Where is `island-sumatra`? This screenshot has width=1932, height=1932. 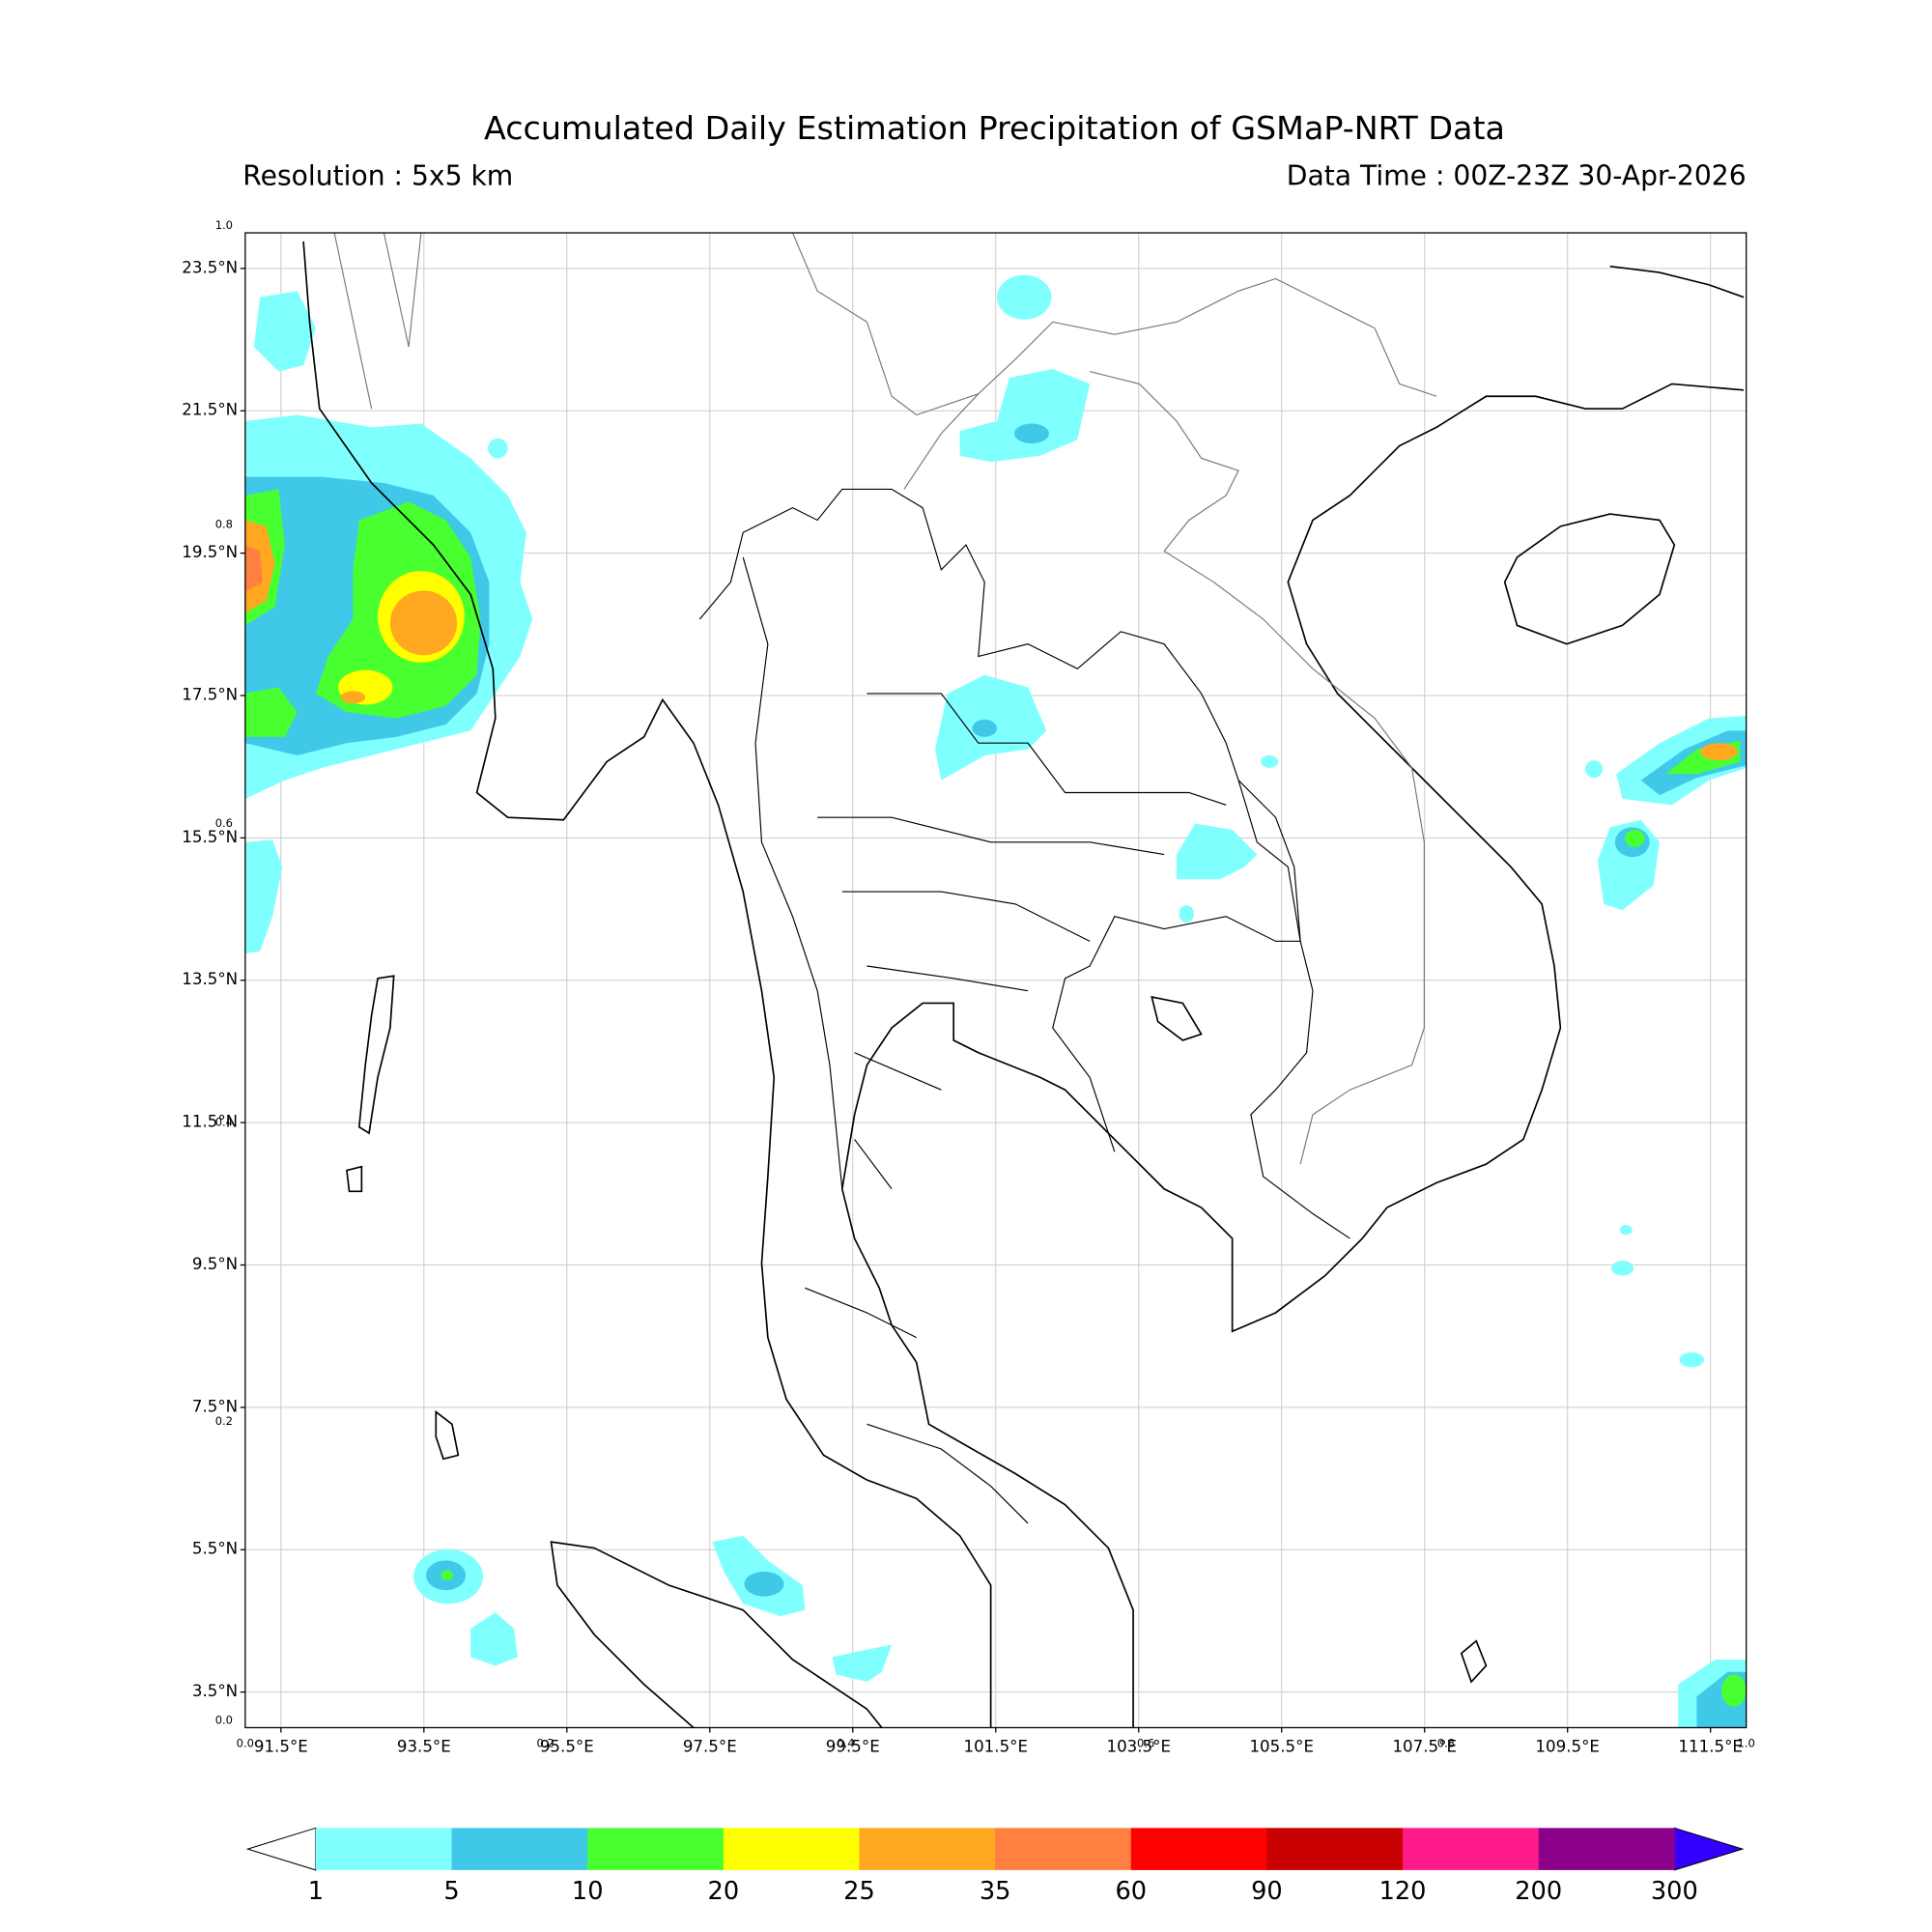
island-sumatra is located at coordinates (716, 1634).